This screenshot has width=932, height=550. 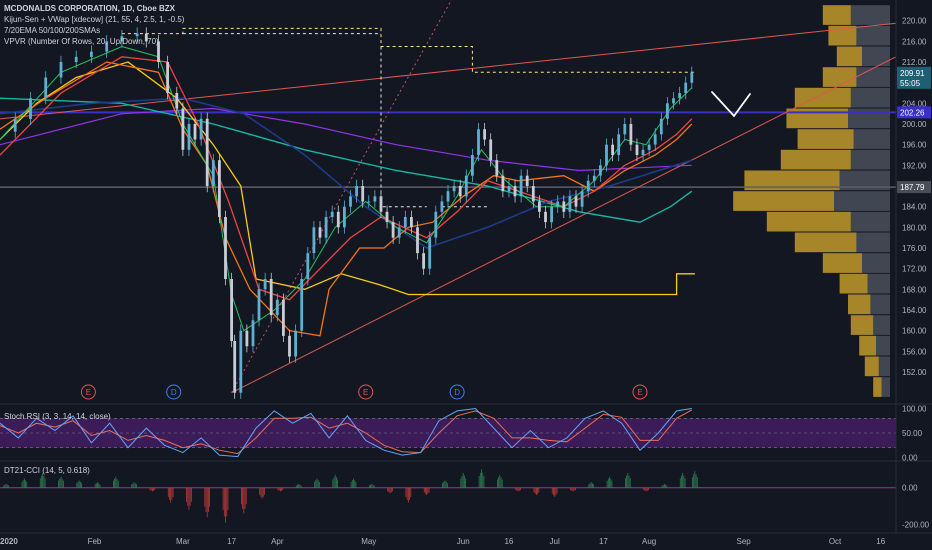 What do you see at coordinates (555, 541) in the screenshot?
I see `time-axis-tick-label: Jul` at bounding box center [555, 541].